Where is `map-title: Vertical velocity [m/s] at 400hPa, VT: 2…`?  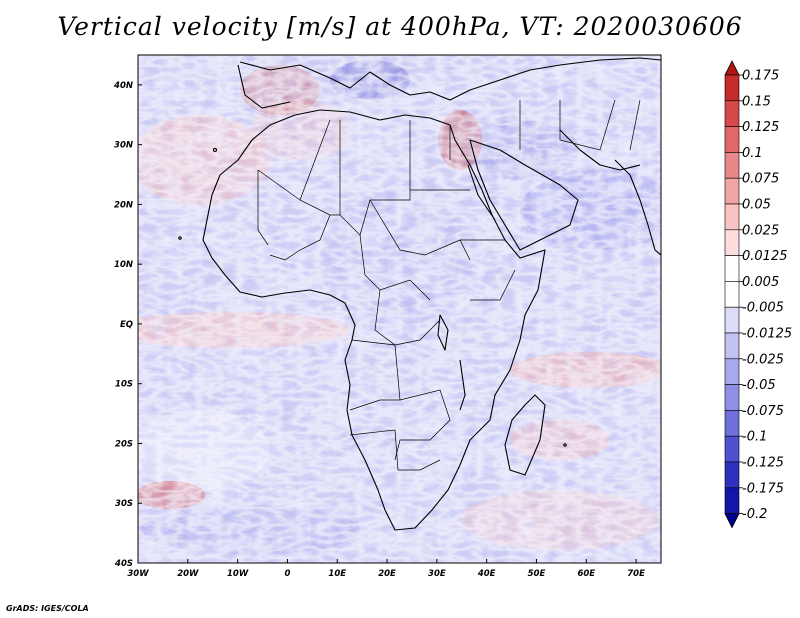 map-title: Vertical velocity [m/s] at 400hPa, VT: 2… is located at coordinates (400, 26).